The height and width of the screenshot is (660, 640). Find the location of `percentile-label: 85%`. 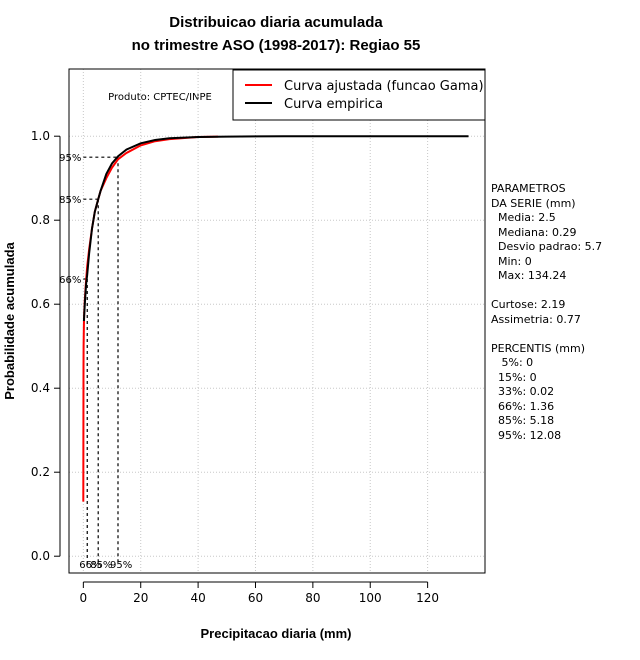

percentile-label: 85% is located at coordinates (70, 200).